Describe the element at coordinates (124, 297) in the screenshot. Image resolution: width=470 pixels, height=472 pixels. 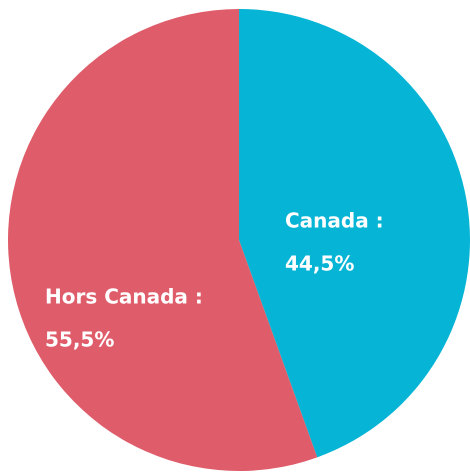
I see `slice-label: Hors Canada :` at that location.